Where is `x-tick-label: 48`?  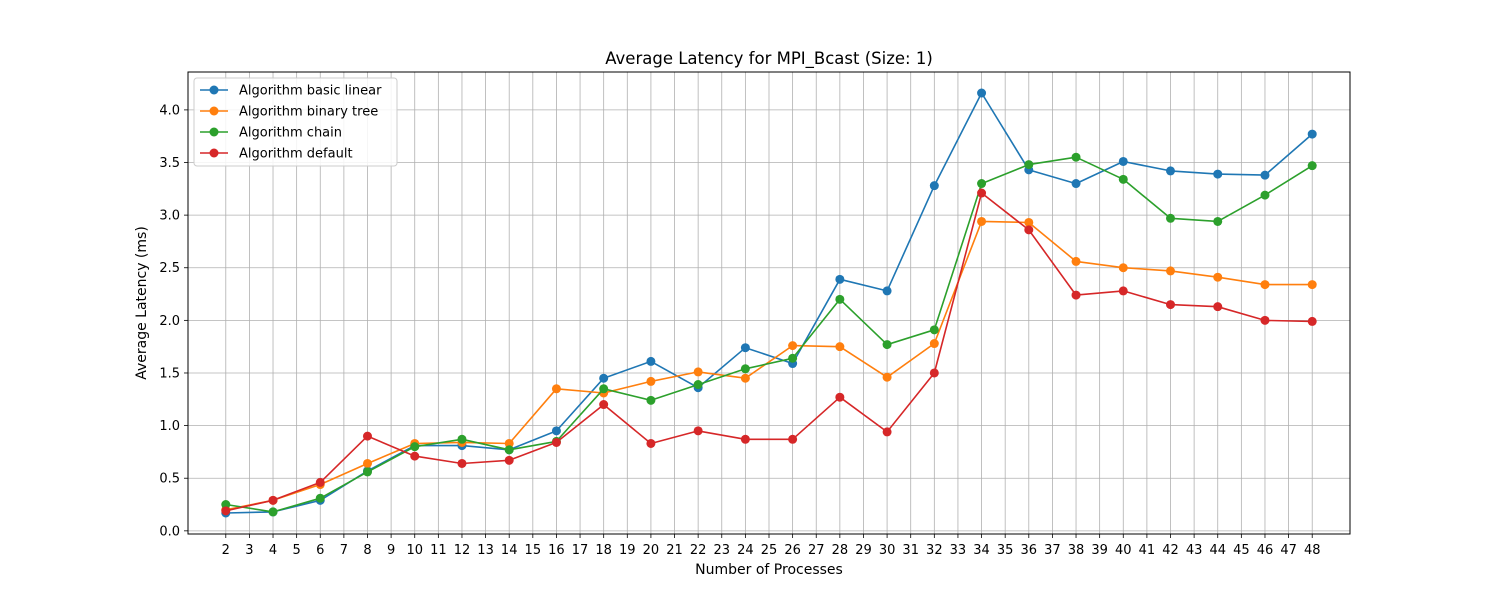
x-tick-label: 48 is located at coordinates (1312, 550).